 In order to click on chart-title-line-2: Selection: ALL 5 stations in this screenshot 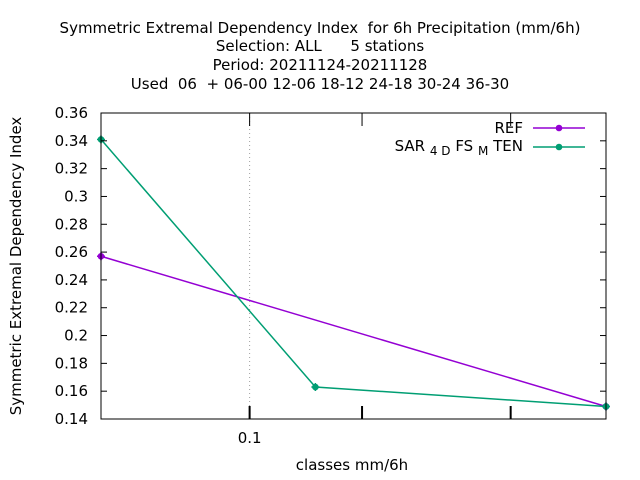, I will do `click(320, 46)`.